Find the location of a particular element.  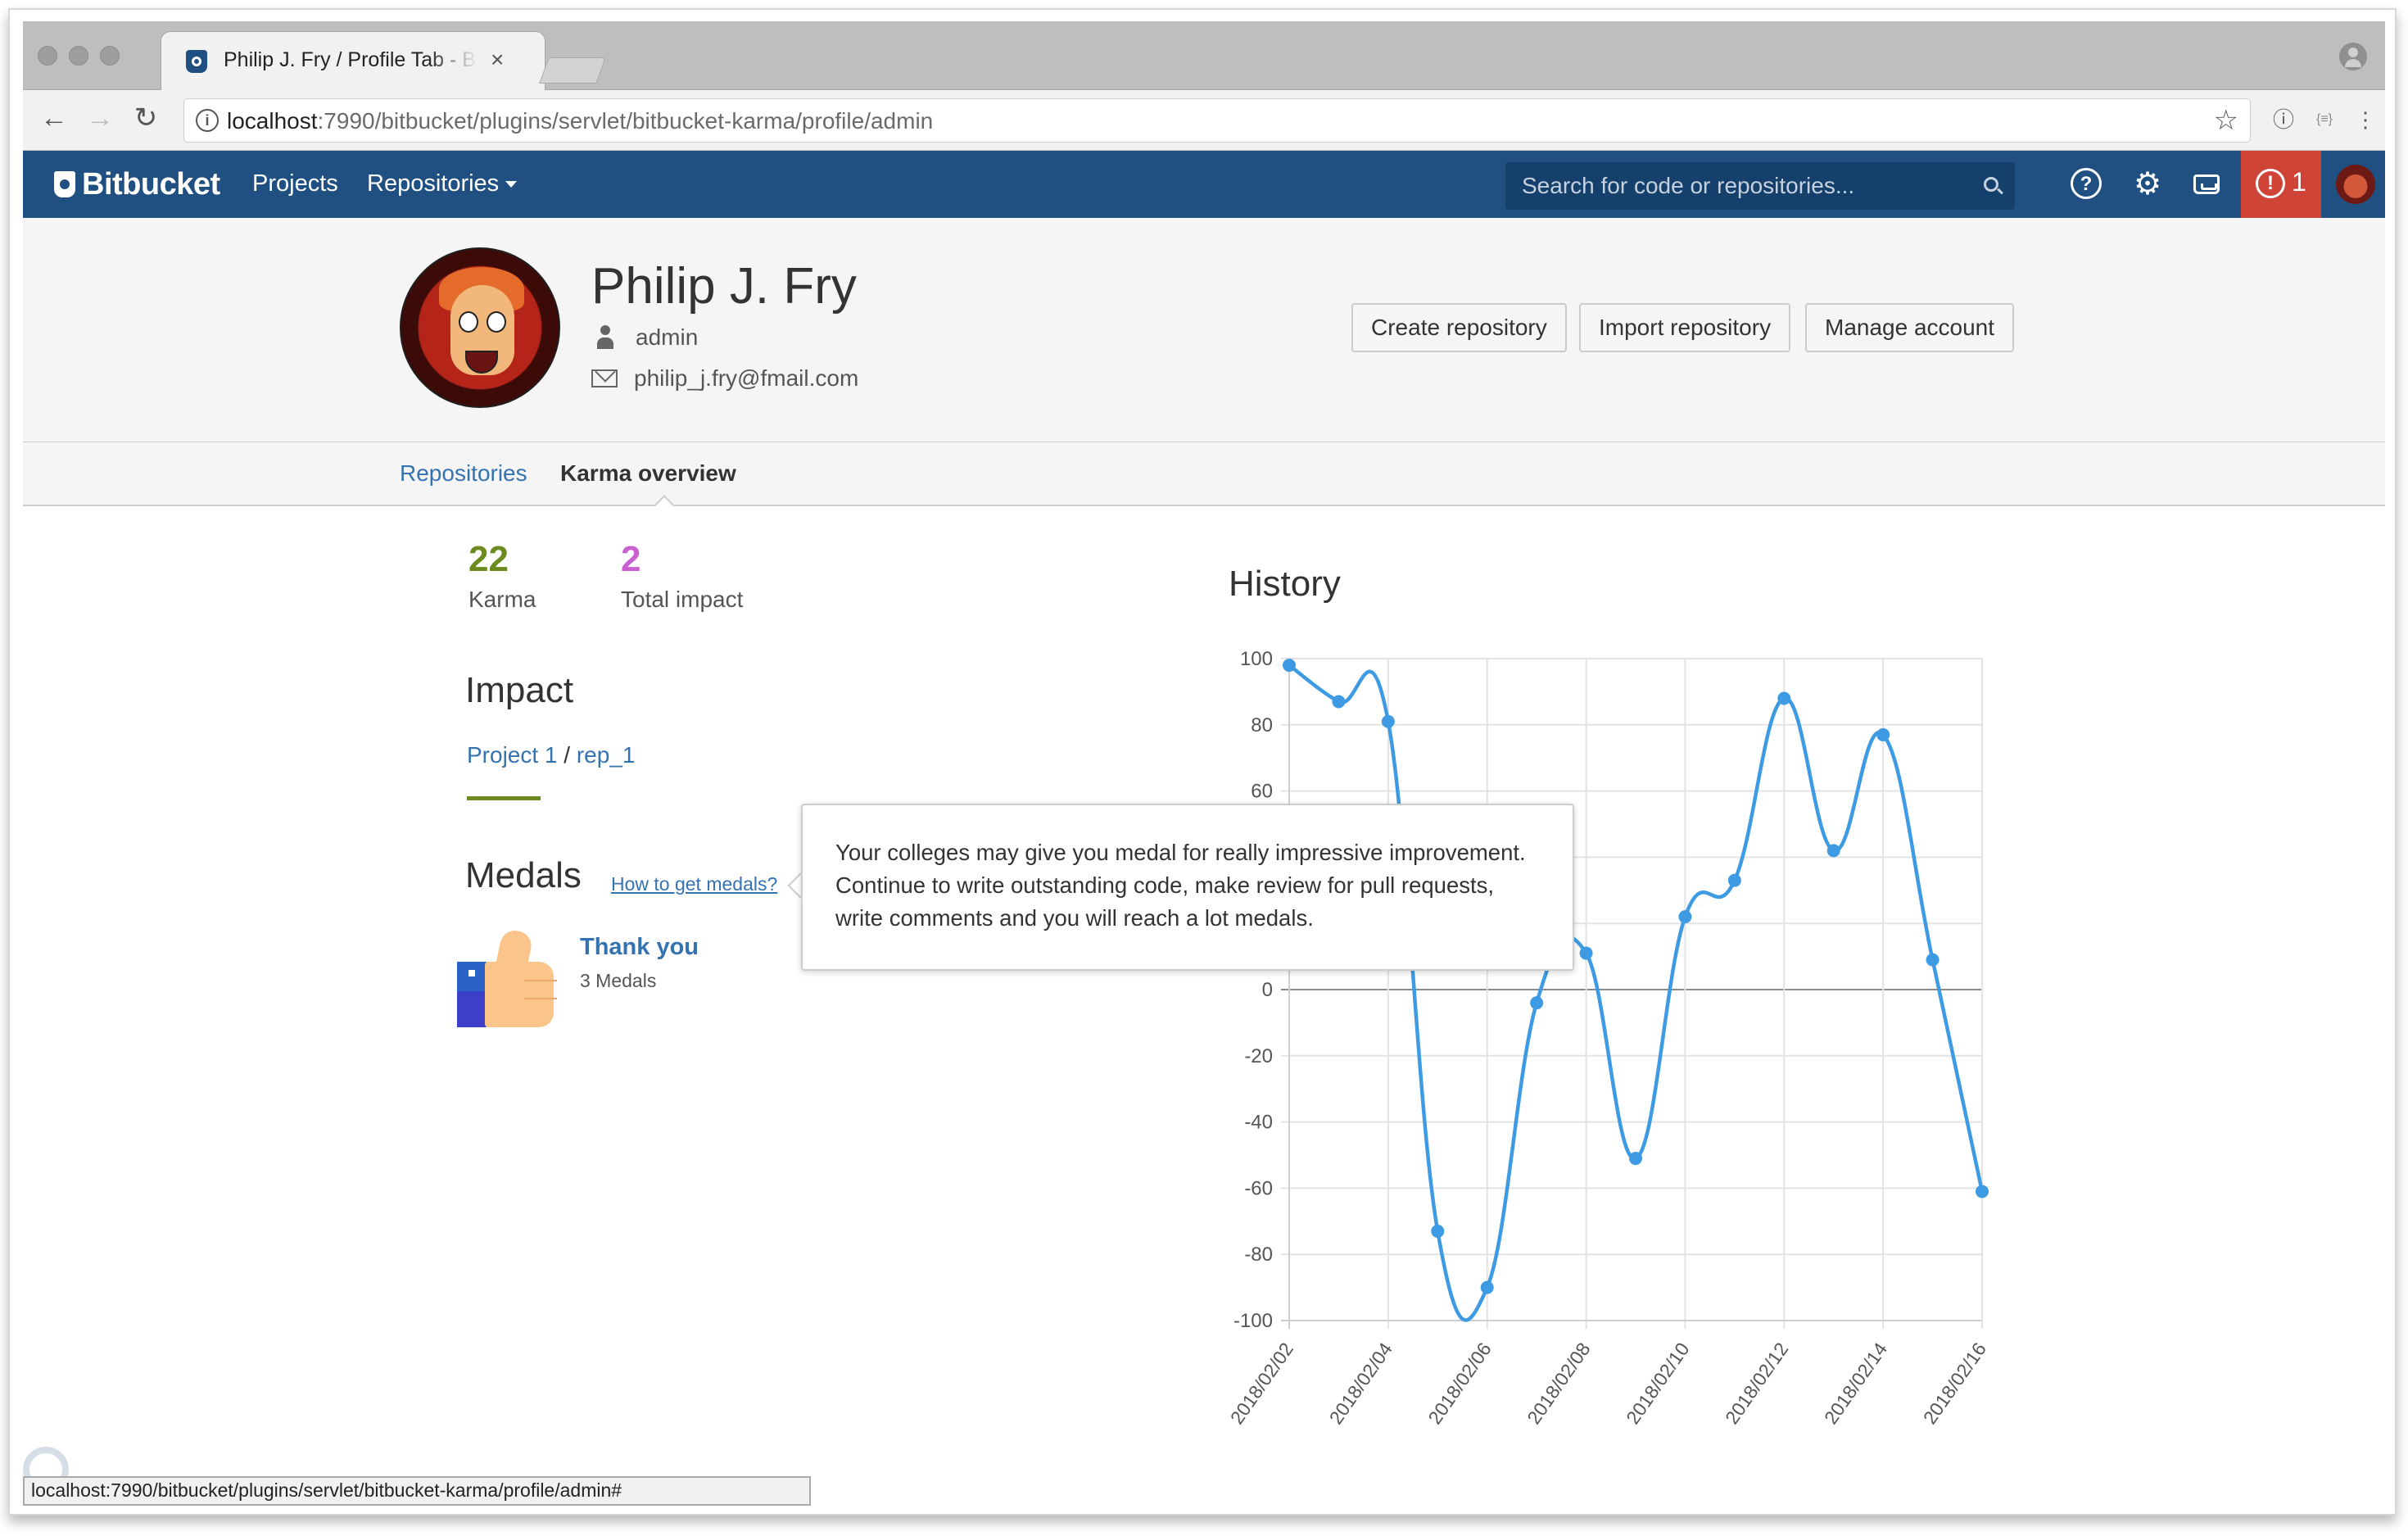

y-tick-label: -60 is located at coordinates (1258, 1188).